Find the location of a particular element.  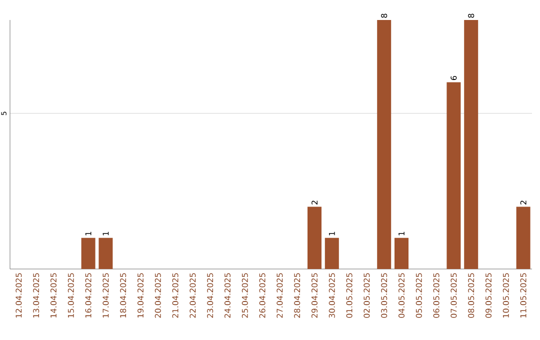

x-tick-label: 05.05.2025 is located at coordinates (419, 295).